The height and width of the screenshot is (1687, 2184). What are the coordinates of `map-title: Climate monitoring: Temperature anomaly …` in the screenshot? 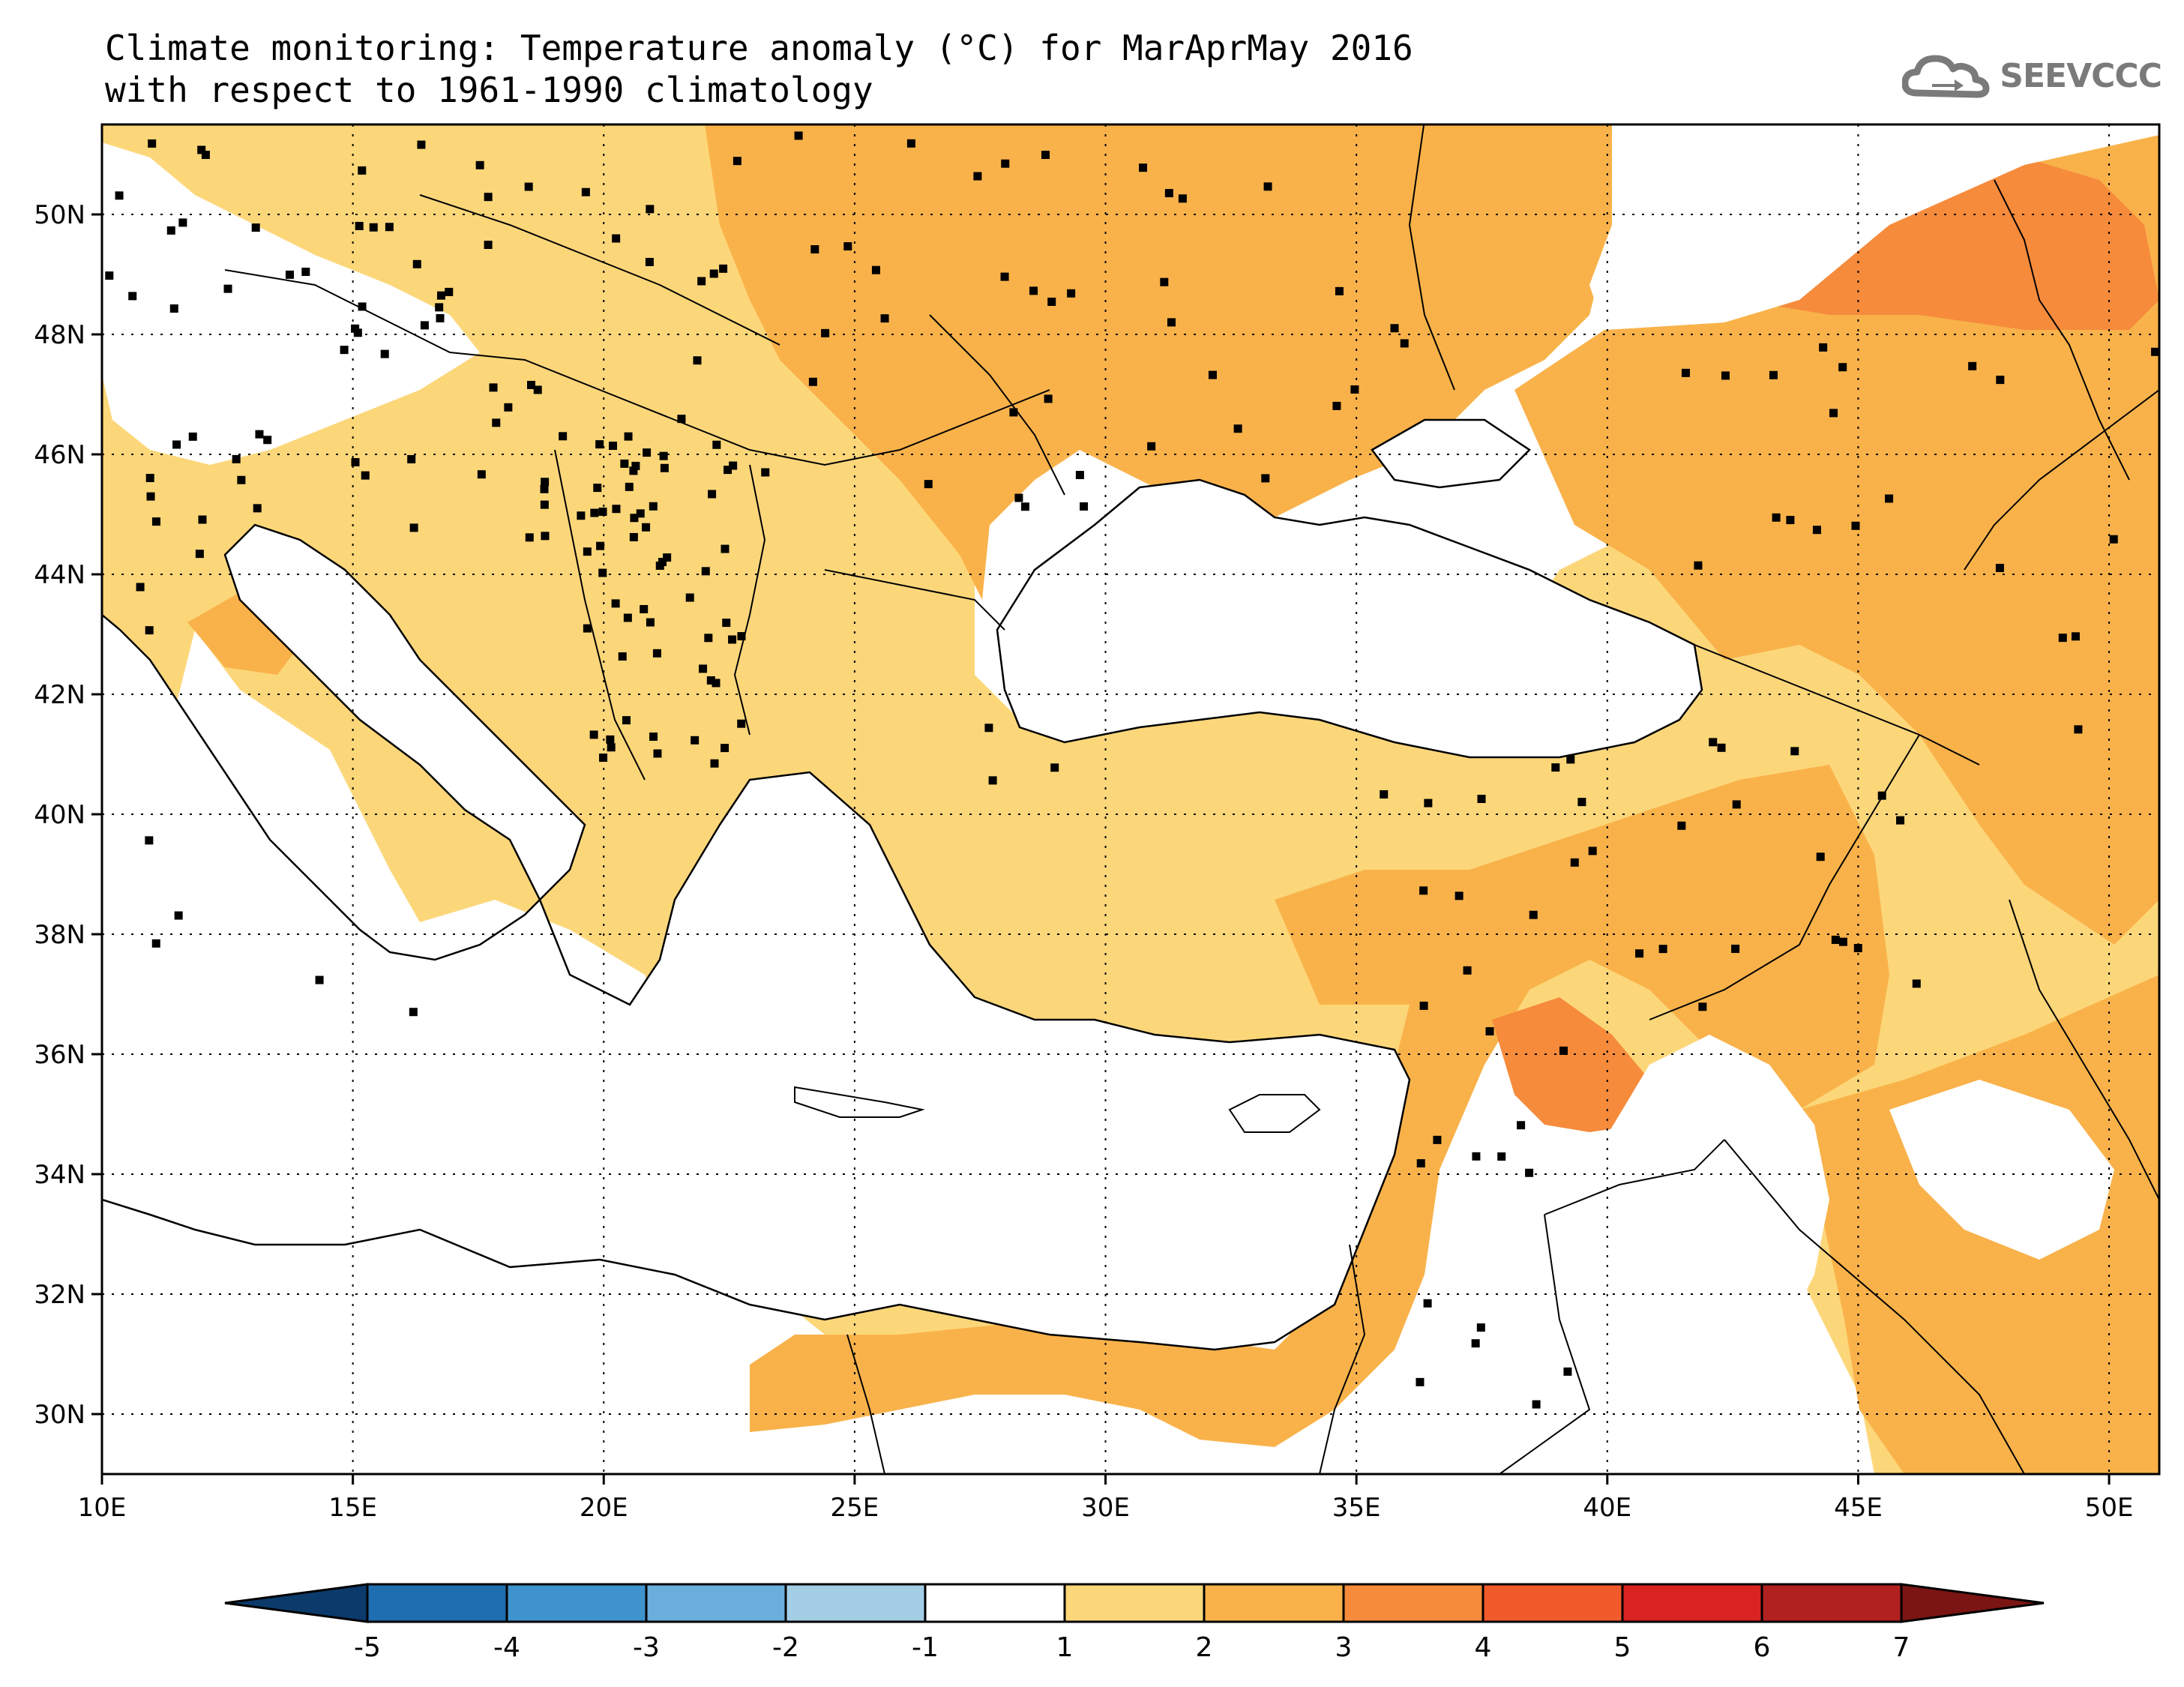 It's located at (759, 69).